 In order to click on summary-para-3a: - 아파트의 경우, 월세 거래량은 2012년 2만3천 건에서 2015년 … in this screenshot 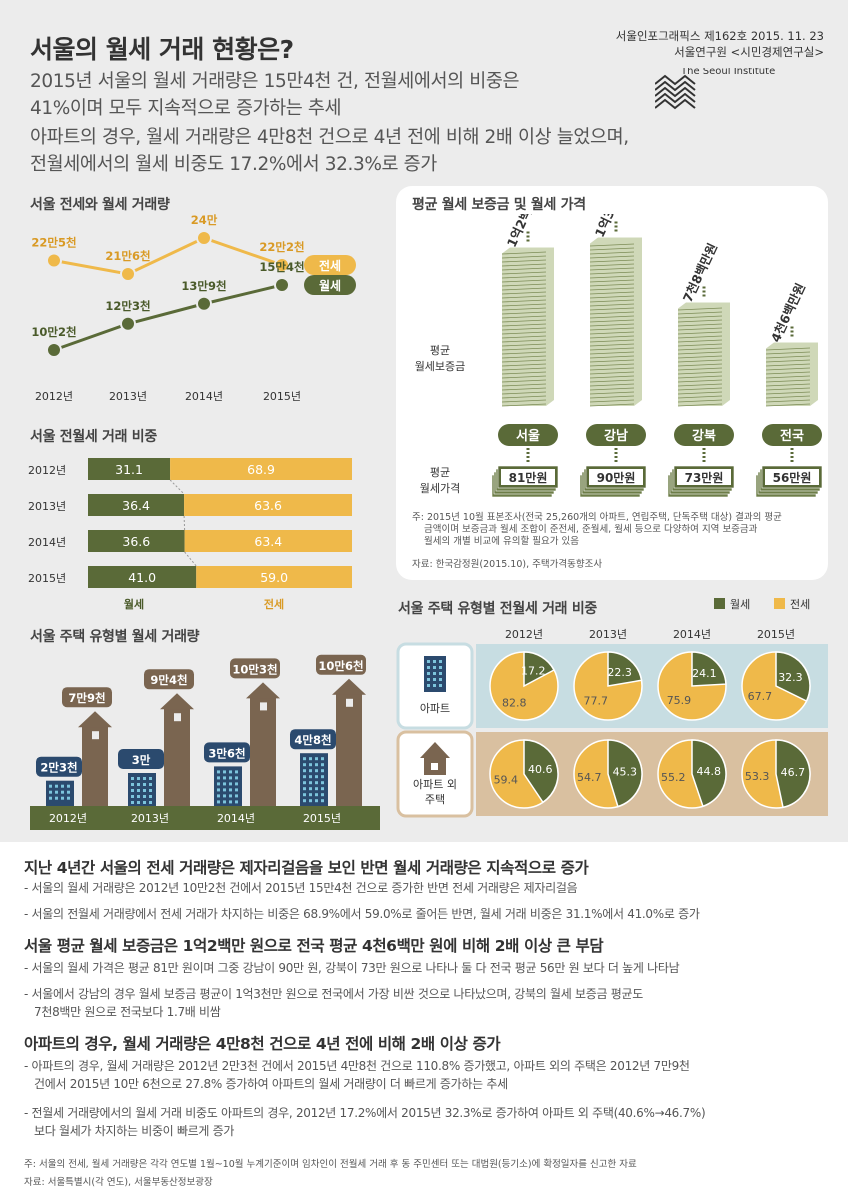, I will do `click(357, 1075)`.